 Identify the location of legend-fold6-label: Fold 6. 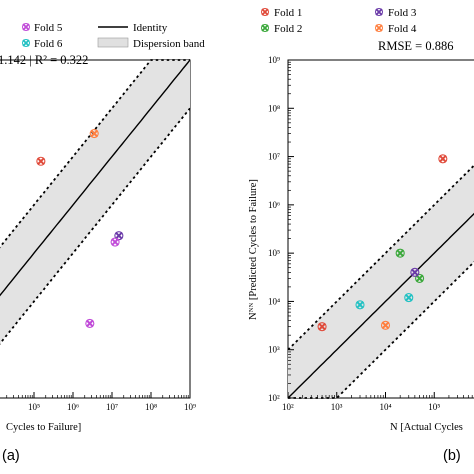
(48, 44).